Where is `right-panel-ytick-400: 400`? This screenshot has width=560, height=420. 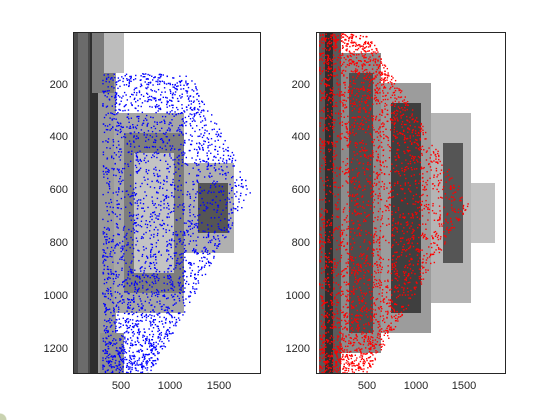
right-panel-ytick-400: 400 is located at coordinates (300, 137).